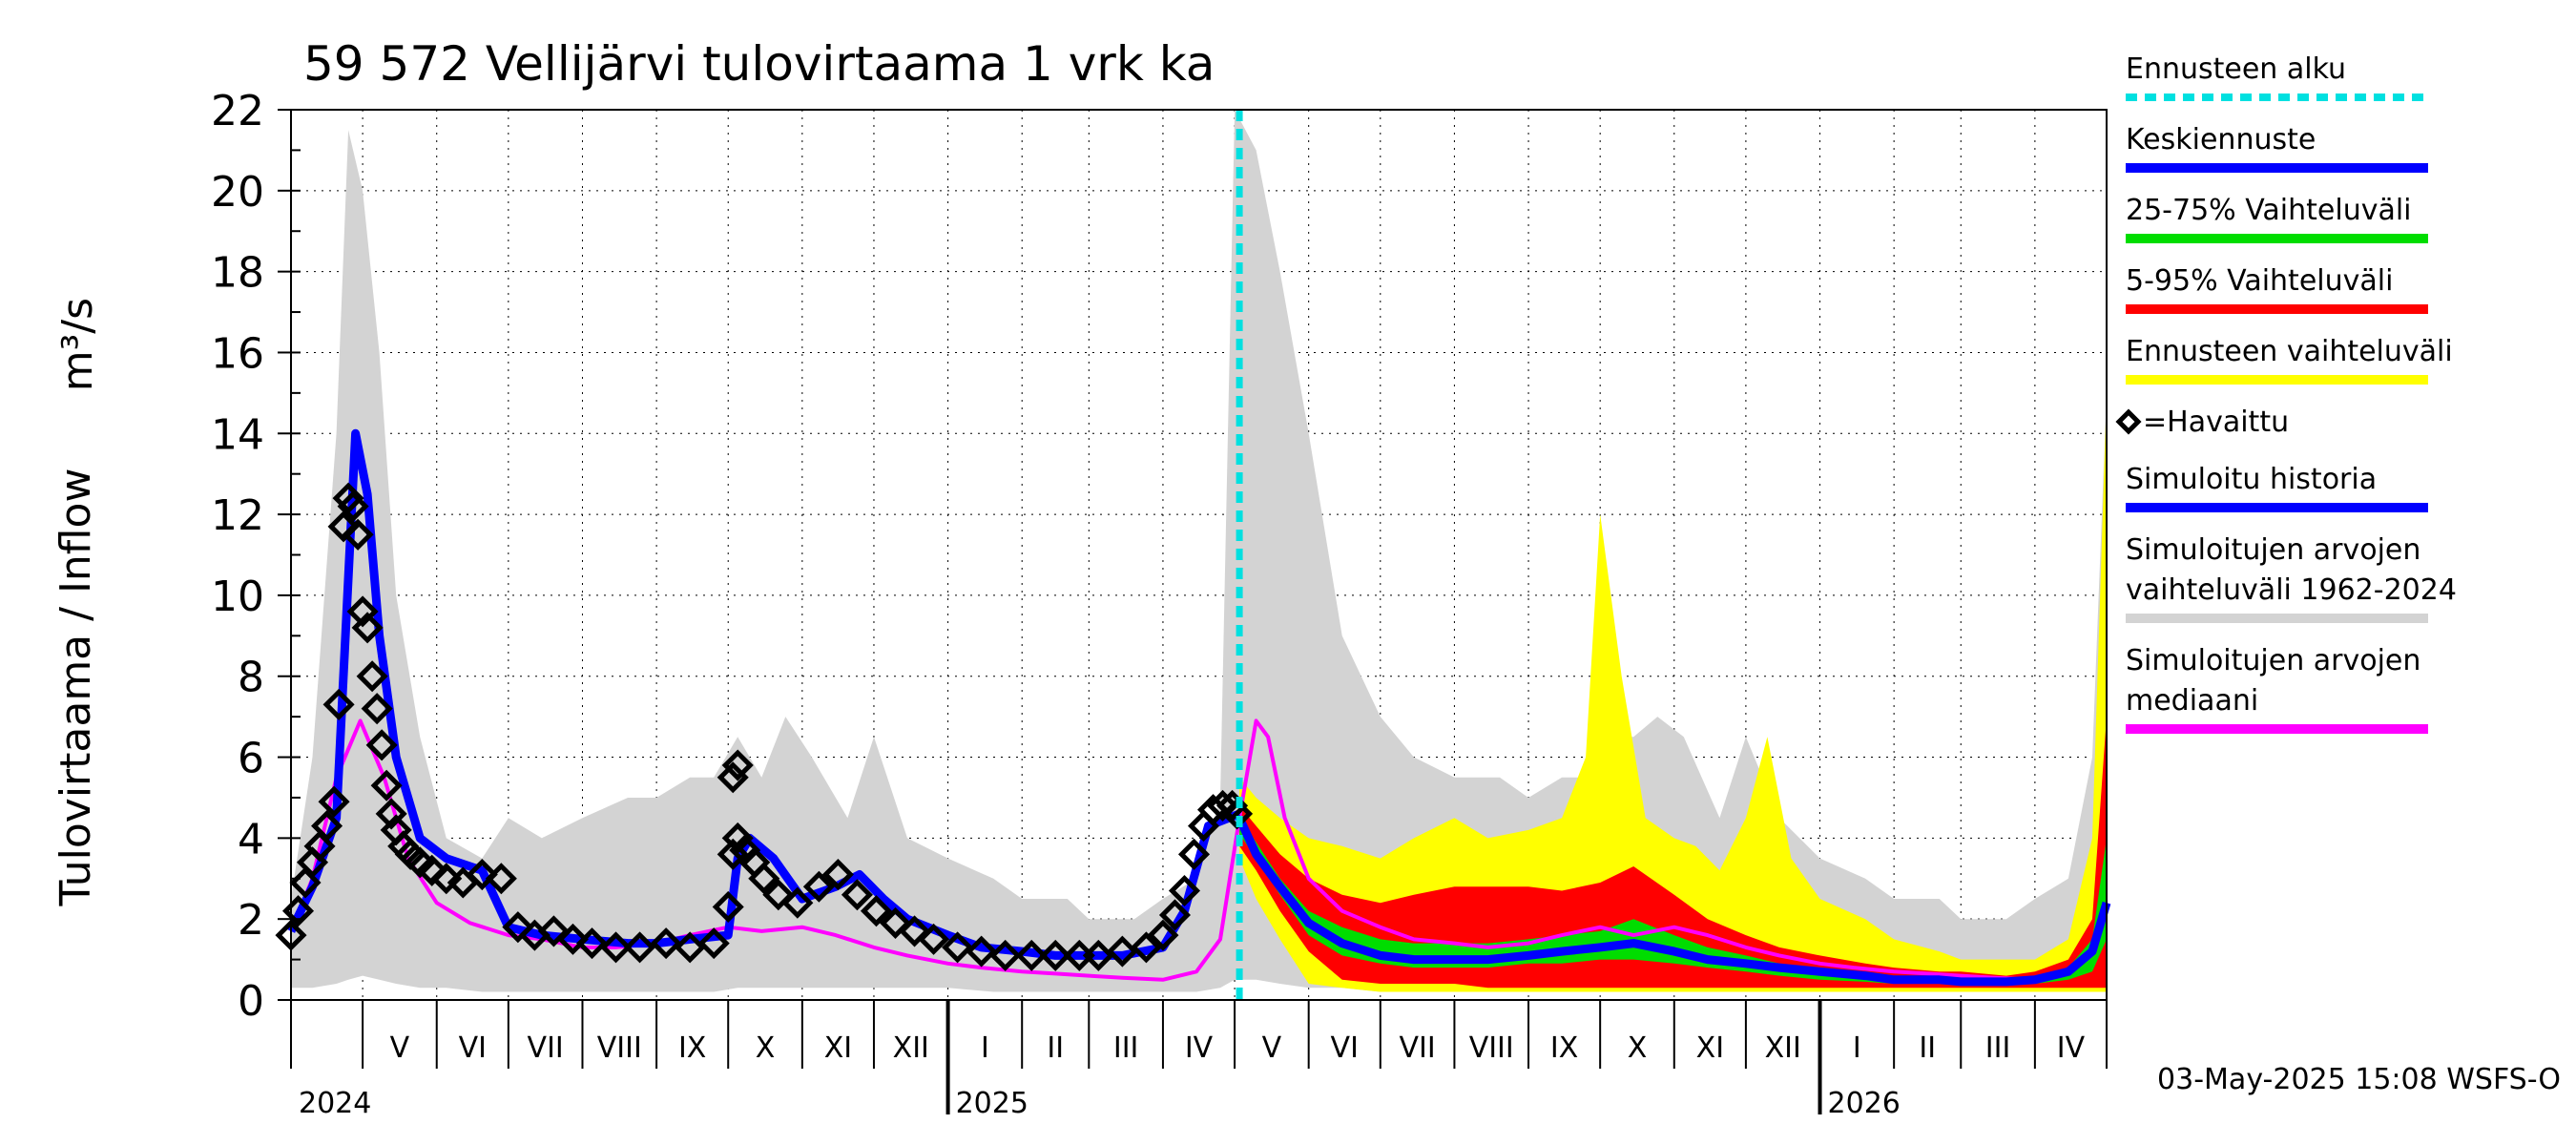 The width and height of the screenshot is (2576, 1145). I want to click on series-line, so click(1673, 901).